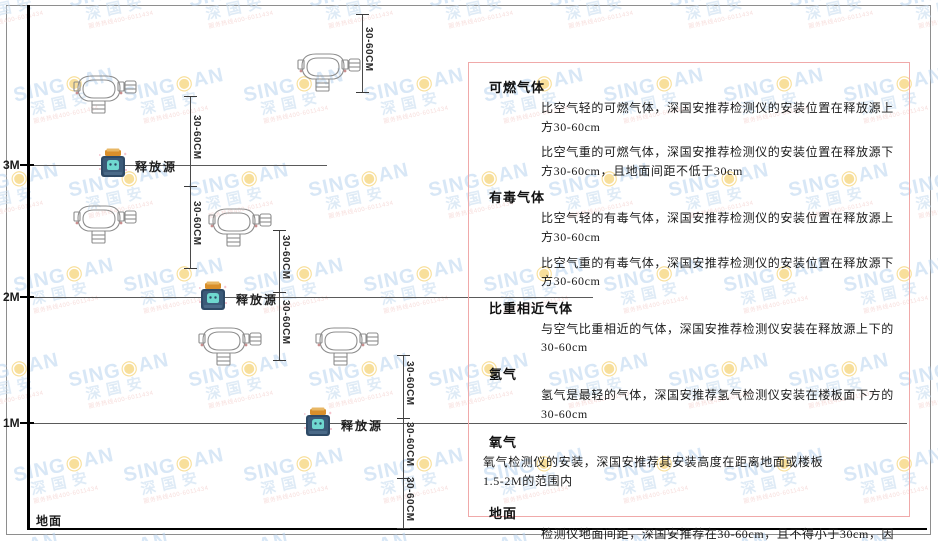 Image resolution: width=938 pixels, height=541 pixels. Describe the element at coordinates (717, 227) in the screenshot. I see `guidance-paragraph: 比空气轻的有毒气体，深国安推荐检测仪的安装位置在释放源上方30-60cm` at that location.